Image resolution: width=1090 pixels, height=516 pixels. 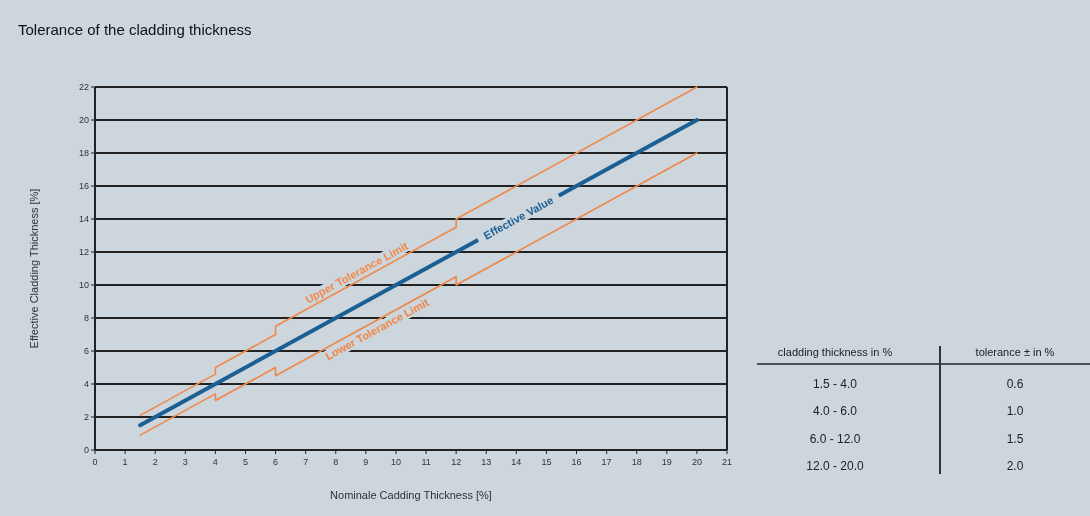 I want to click on y-tick-label: 10, so click(x=83, y=285).